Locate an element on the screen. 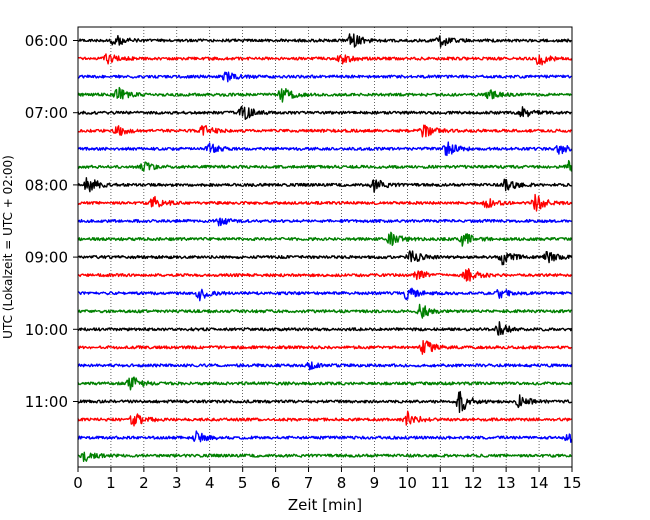 The width and height of the screenshot is (650, 520). x-tick-label: 11 is located at coordinates (440, 483).